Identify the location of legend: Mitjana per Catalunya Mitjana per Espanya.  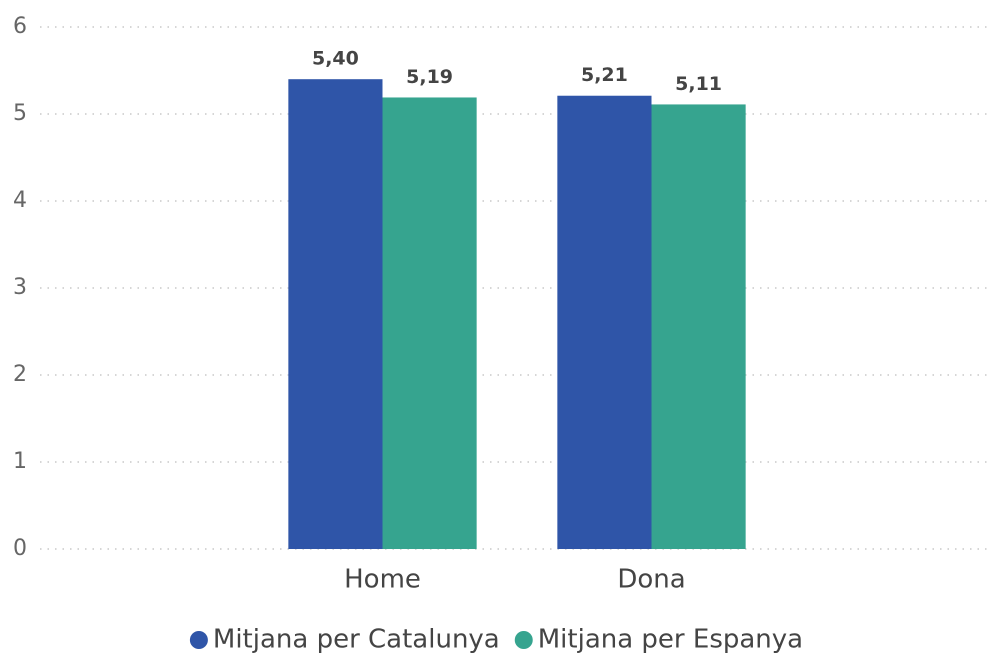
(496, 640).